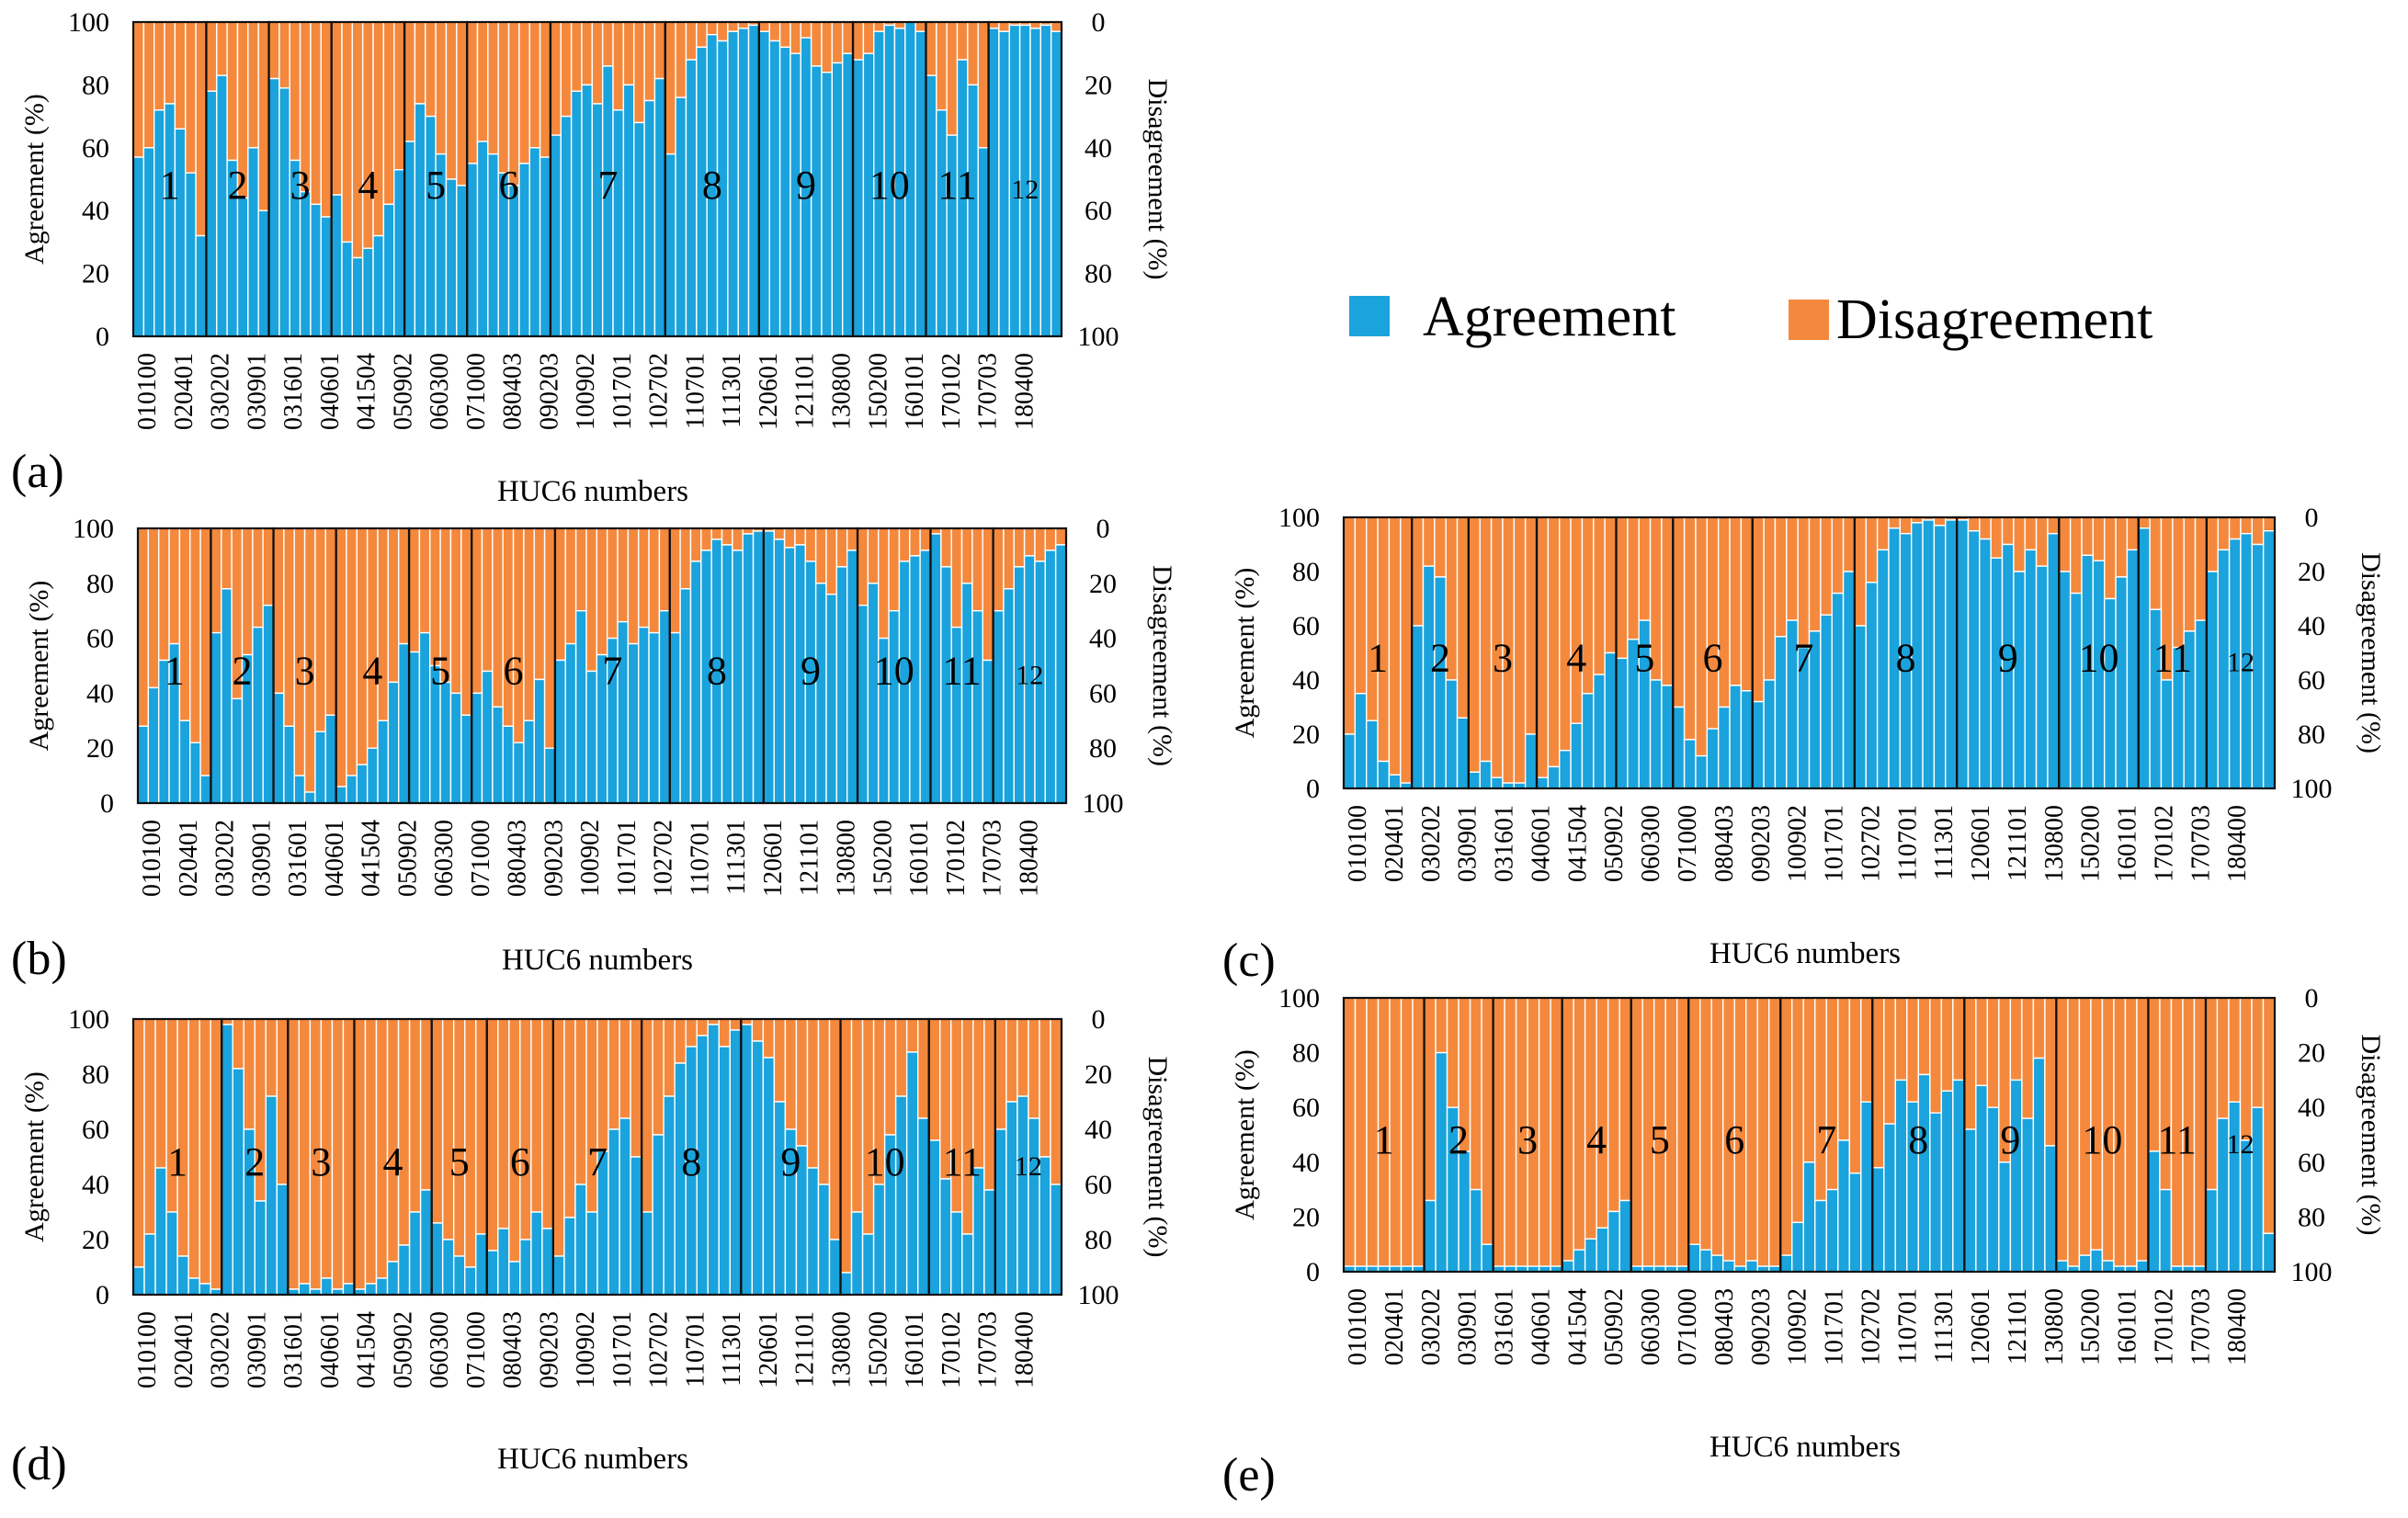  I want to click on x-tick-label: 170102, so click(2164, 843).